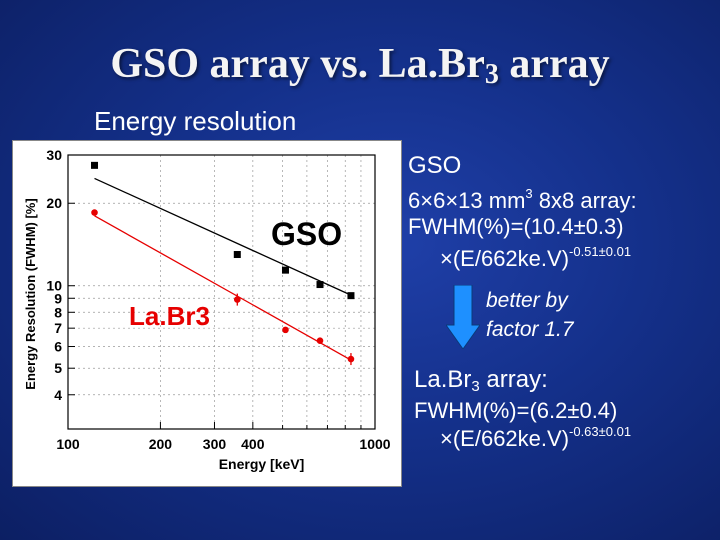  What do you see at coordinates (360, 65) in the screenshot?
I see `slide-title: GSO array vs. La.Br3 array` at bounding box center [360, 65].